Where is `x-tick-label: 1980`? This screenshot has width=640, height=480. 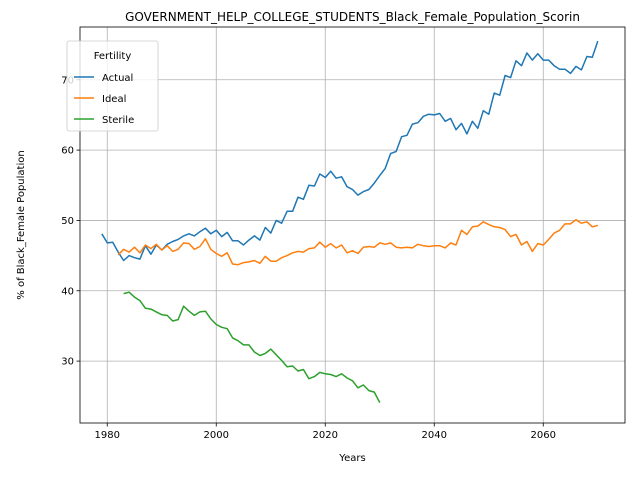
x-tick-label: 1980 is located at coordinates (107, 435).